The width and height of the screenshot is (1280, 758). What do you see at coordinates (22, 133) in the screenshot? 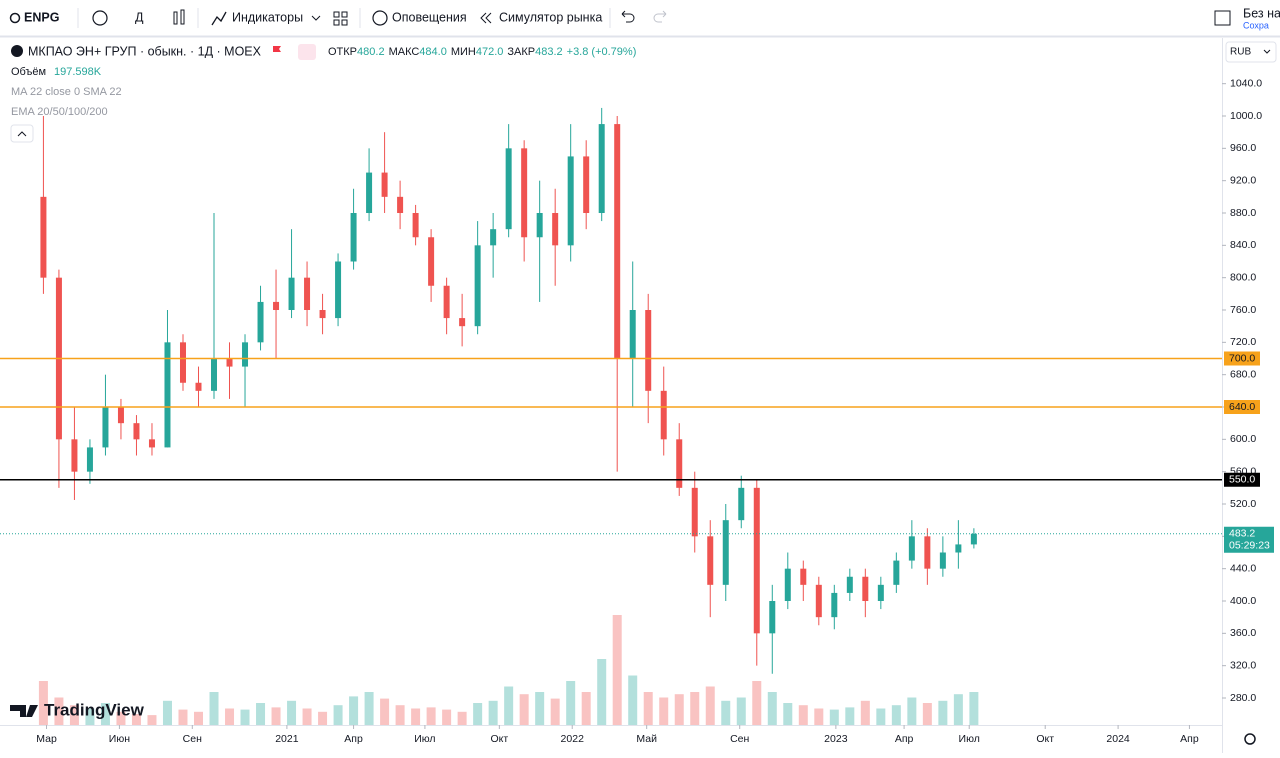
I see `collapse-legend` at bounding box center [22, 133].